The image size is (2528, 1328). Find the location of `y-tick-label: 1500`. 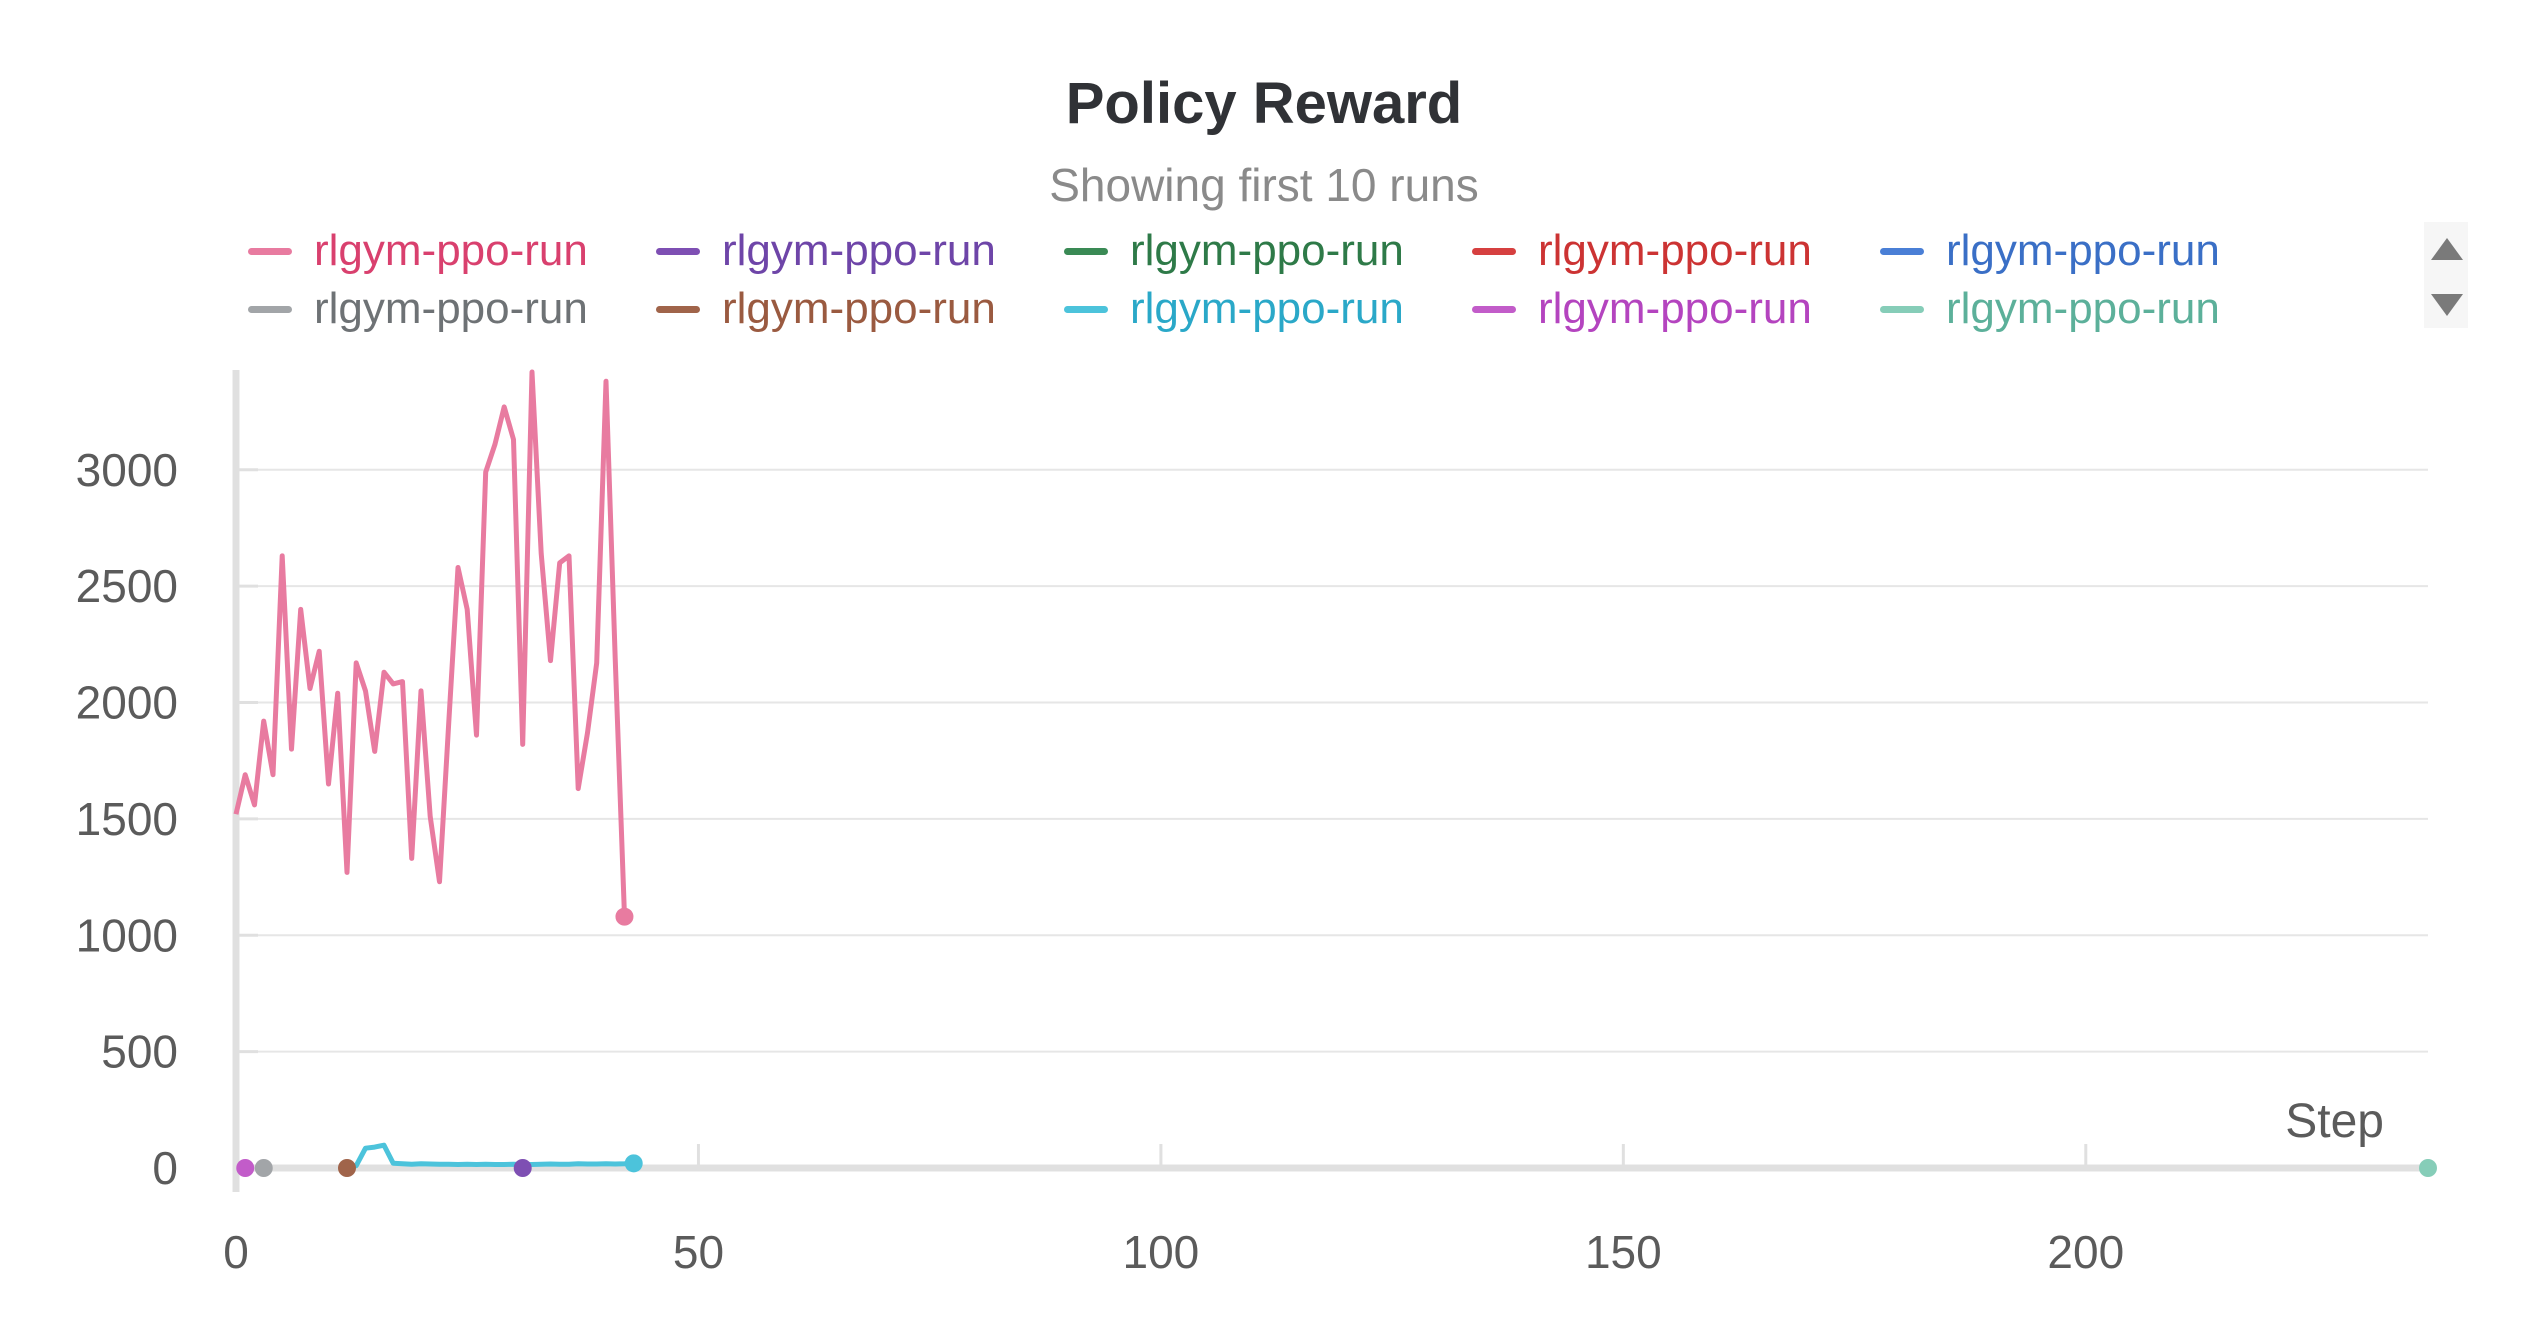

y-tick-label: 1500 is located at coordinates (127, 819).